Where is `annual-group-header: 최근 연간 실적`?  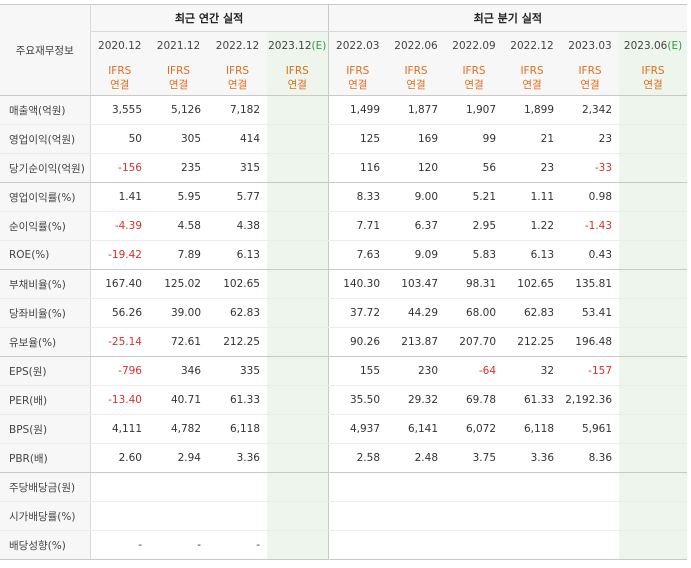 annual-group-header: 최근 연간 실적 is located at coordinates (209, 18).